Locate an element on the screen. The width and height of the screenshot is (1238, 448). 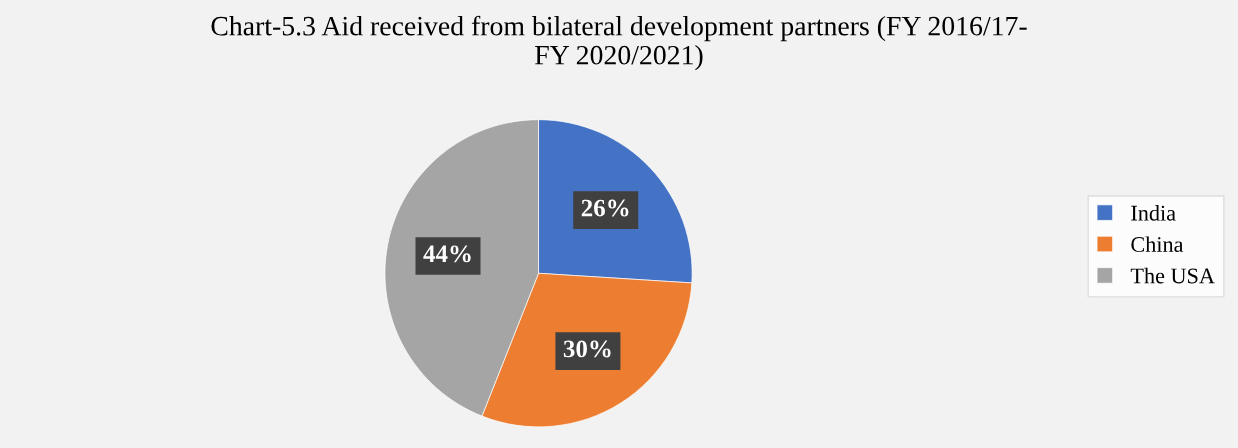
data-label: 30% is located at coordinates (587, 349).